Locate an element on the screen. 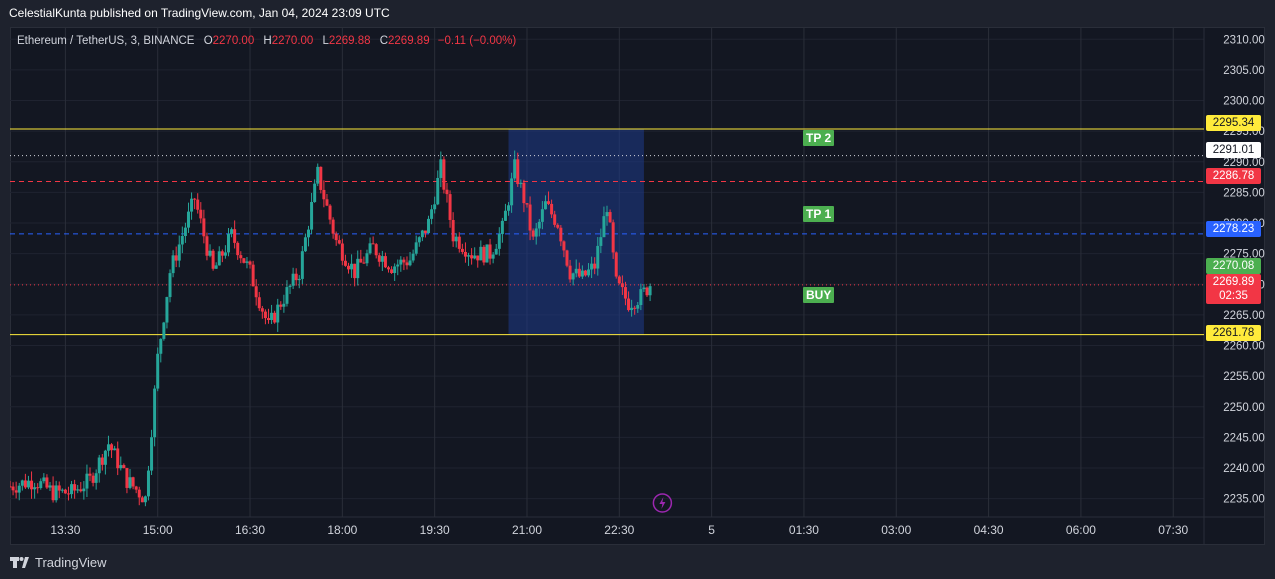 The width and height of the screenshot is (1275, 579). tp1-tag: TP 1 is located at coordinates (819, 214).